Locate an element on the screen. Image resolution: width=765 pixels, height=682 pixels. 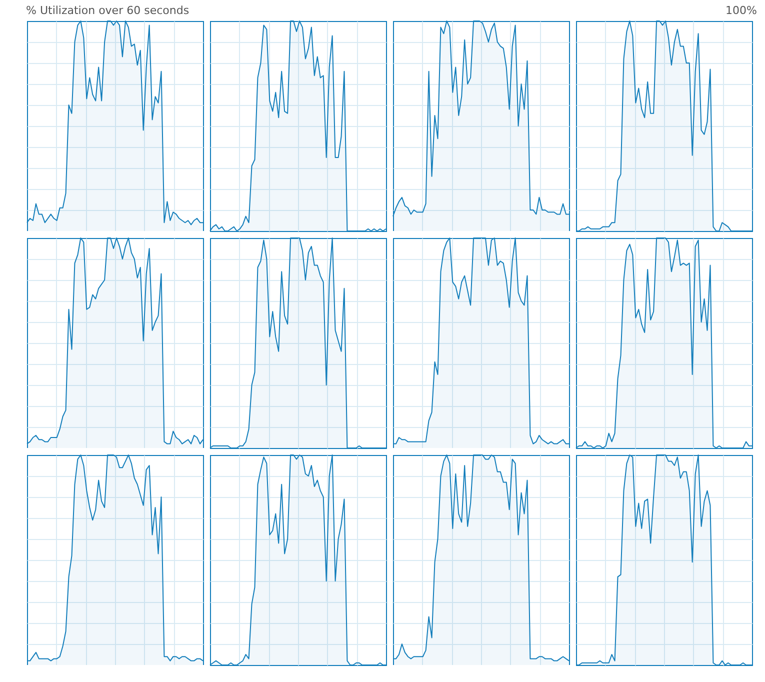
chart-title: % Utilization over 60 seconds is located at coordinates (108, 10).